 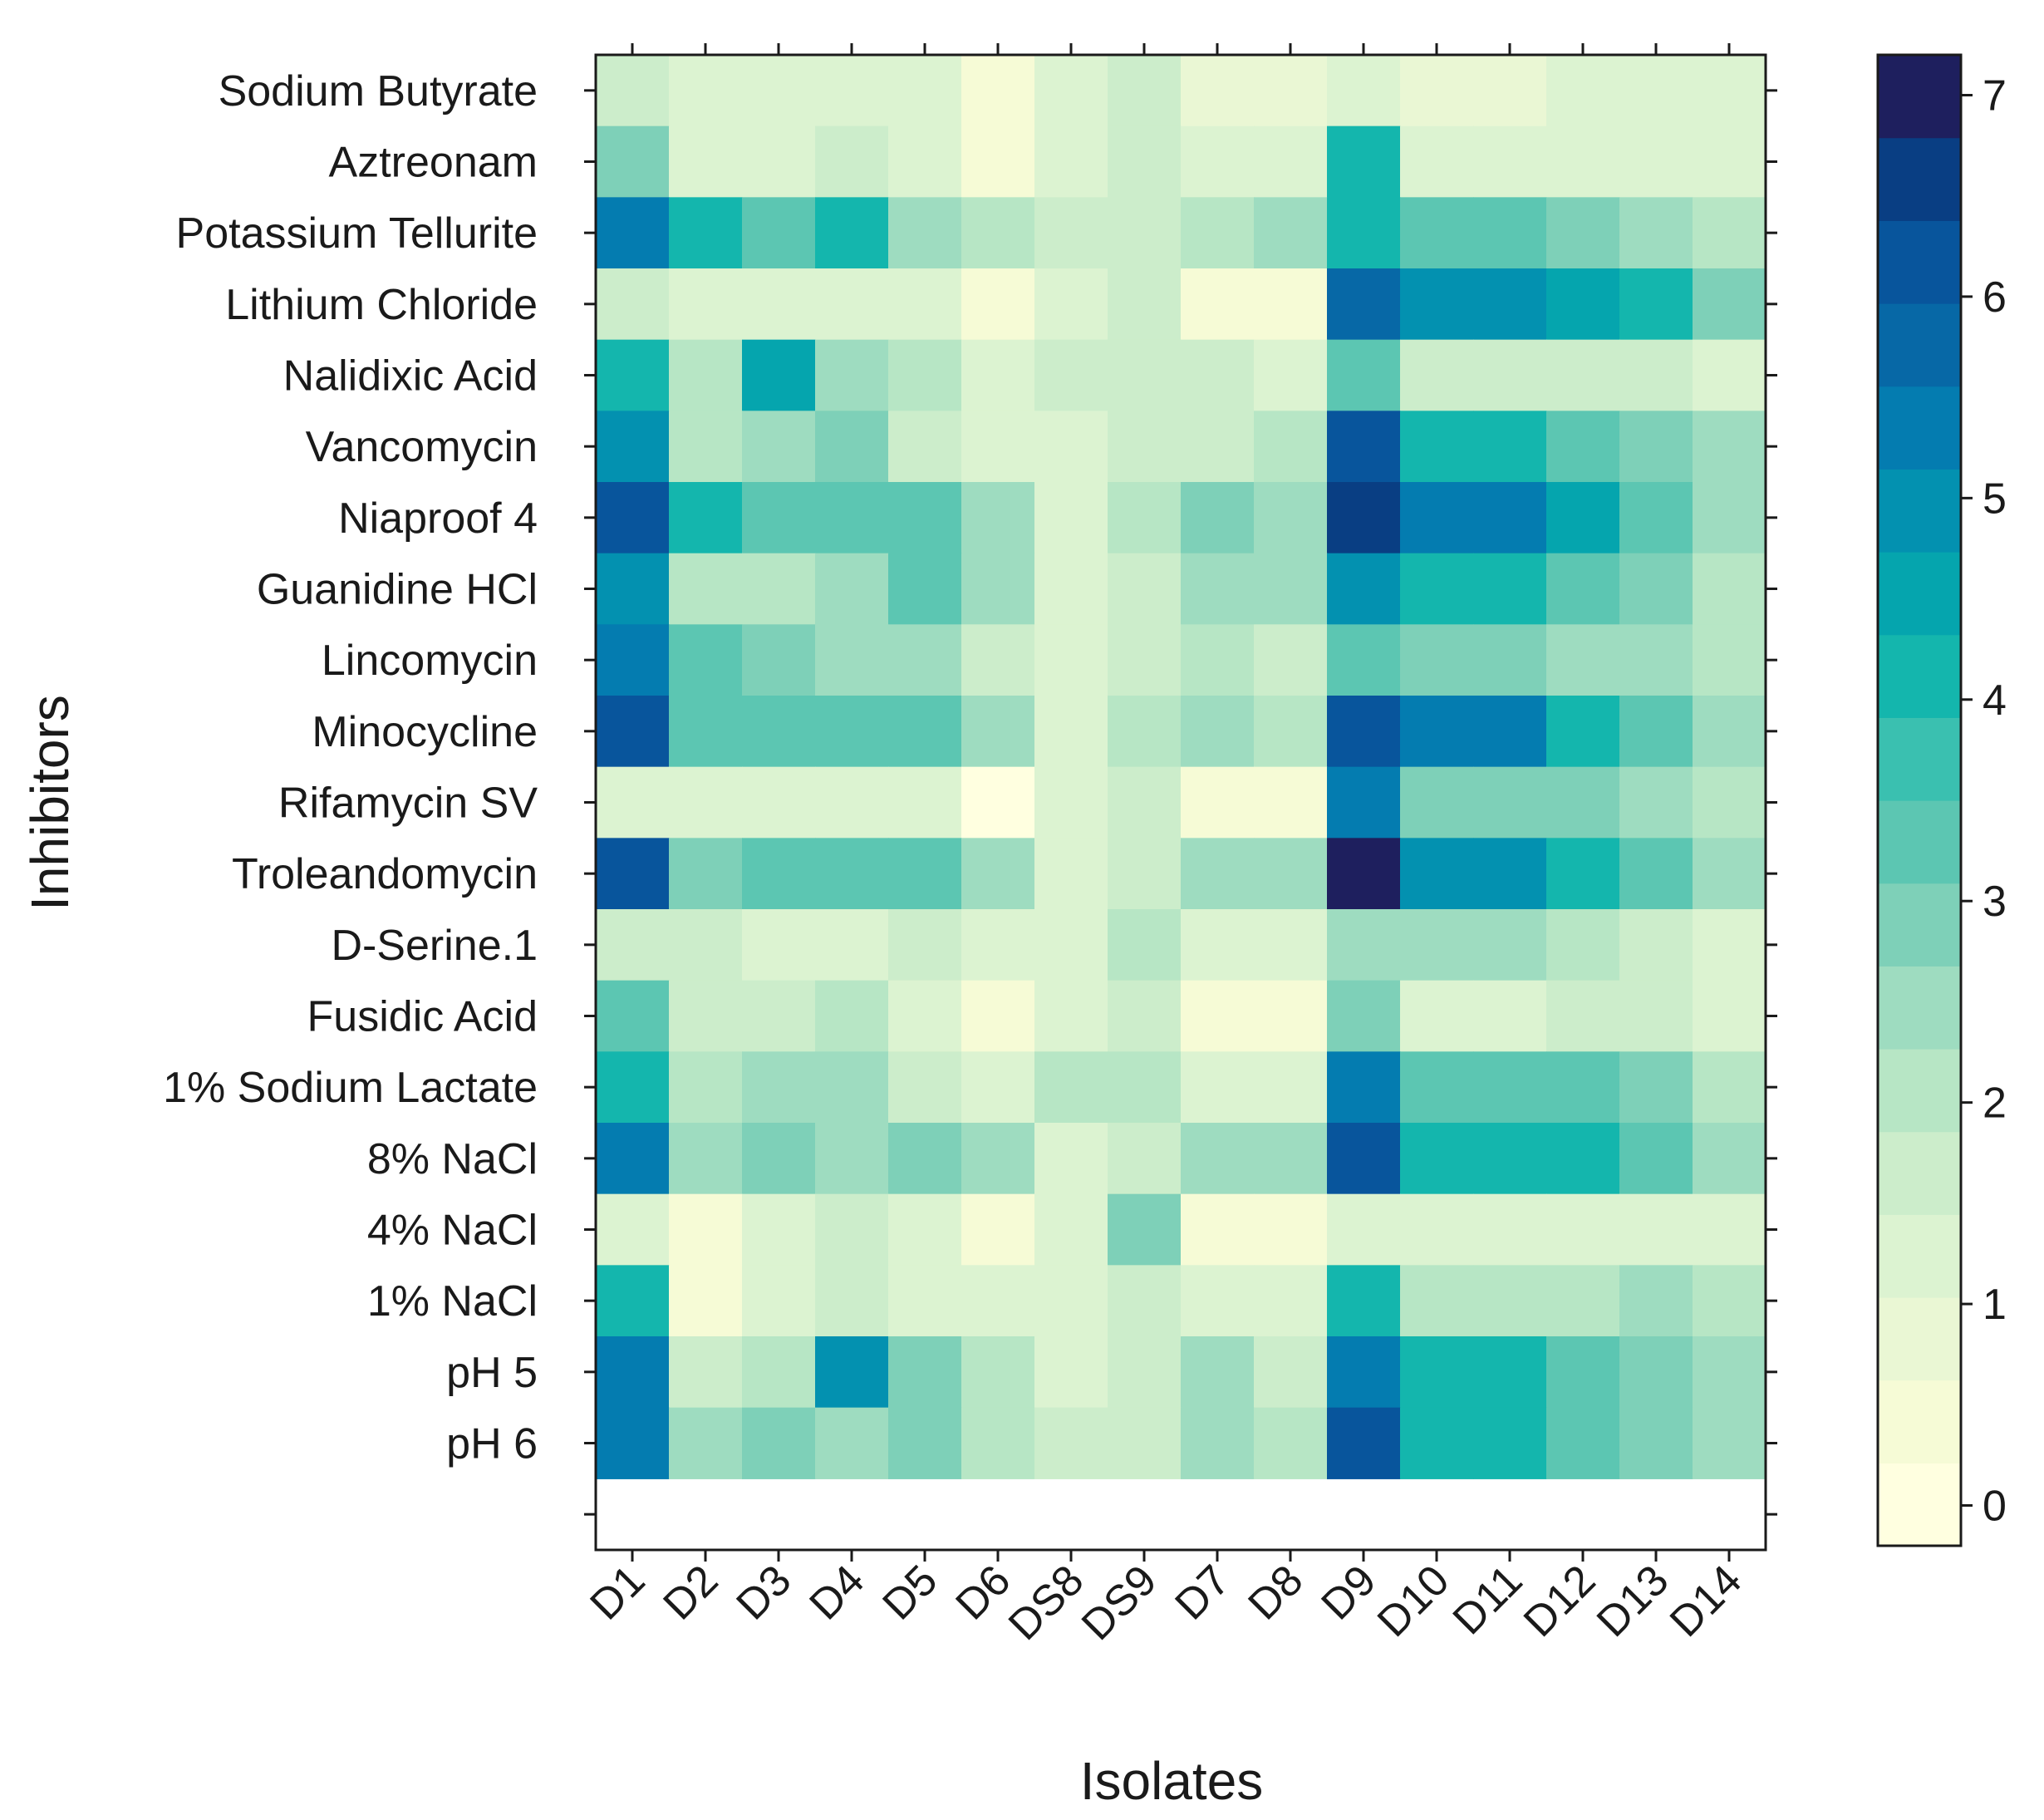 What do you see at coordinates (492, 1444) in the screenshot?
I see `y-tick-label: pH 6` at bounding box center [492, 1444].